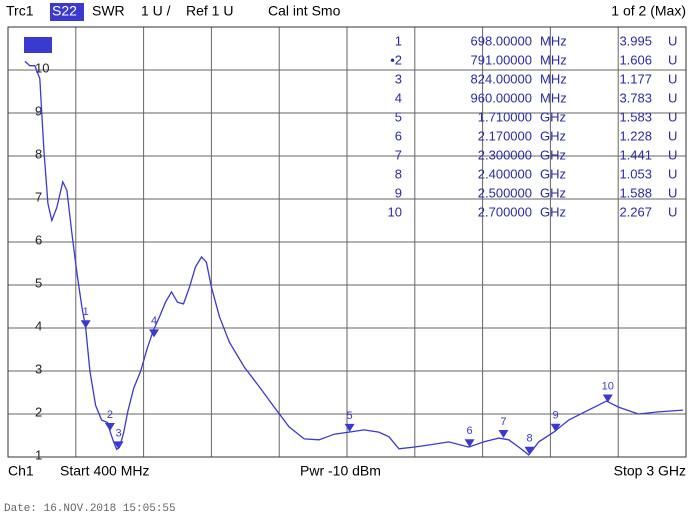 This screenshot has width=693, height=516. I want to click on y-tick-label: 4, so click(38, 325).